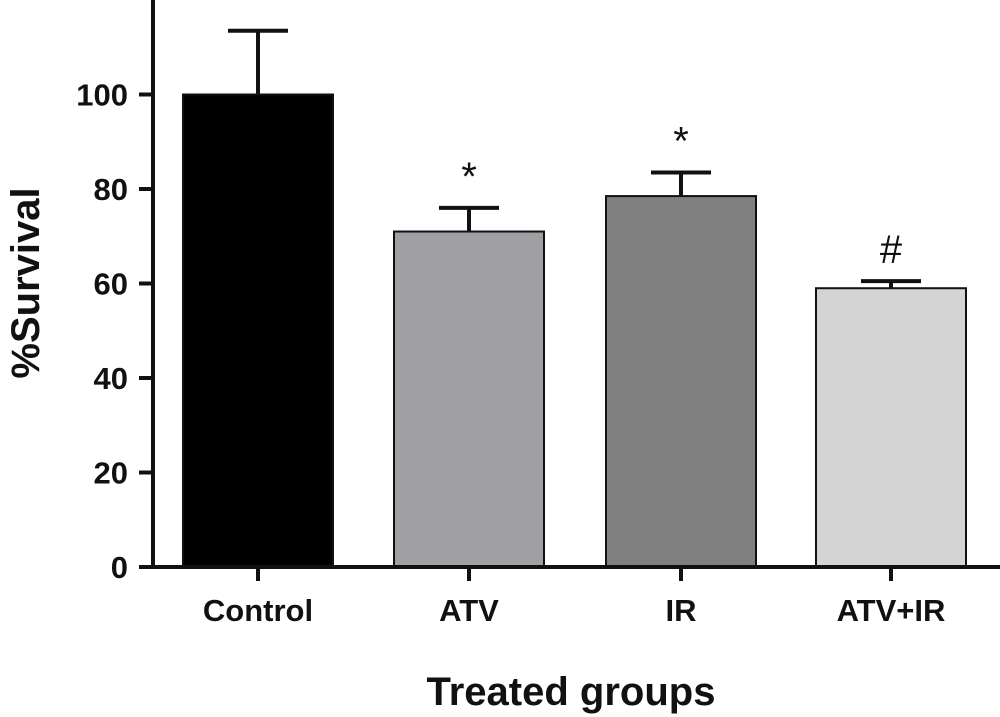 The image size is (1000, 717). What do you see at coordinates (26, 282) in the screenshot?
I see `y-axis-title: %Survival` at bounding box center [26, 282].